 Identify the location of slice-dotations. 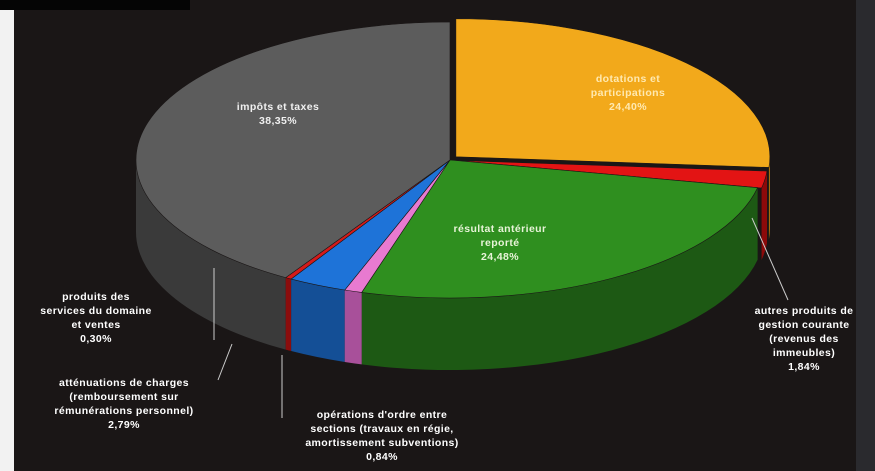
(613, 93).